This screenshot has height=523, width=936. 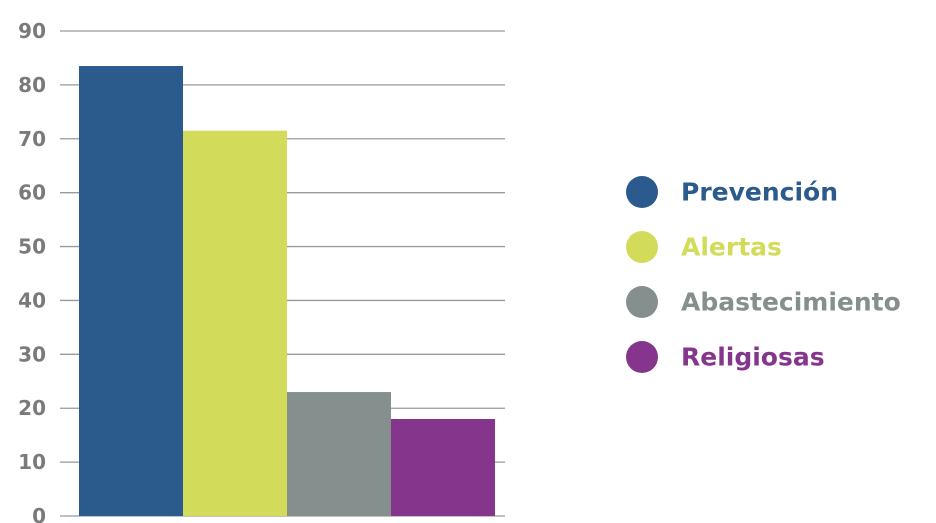 What do you see at coordinates (32, 408) in the screenshot?
I see `y-tick-label-20: 20` at bounding box center [32, 408].